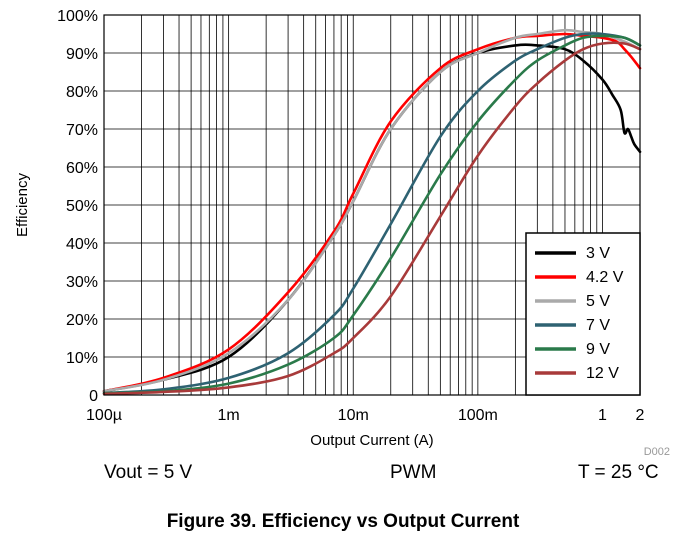 Image resolution: width=686 pixels, height=550 pixels. Describe the element at coordinates (602, 415) in the screenshot. I see `x-tick-label: 1` at that location.